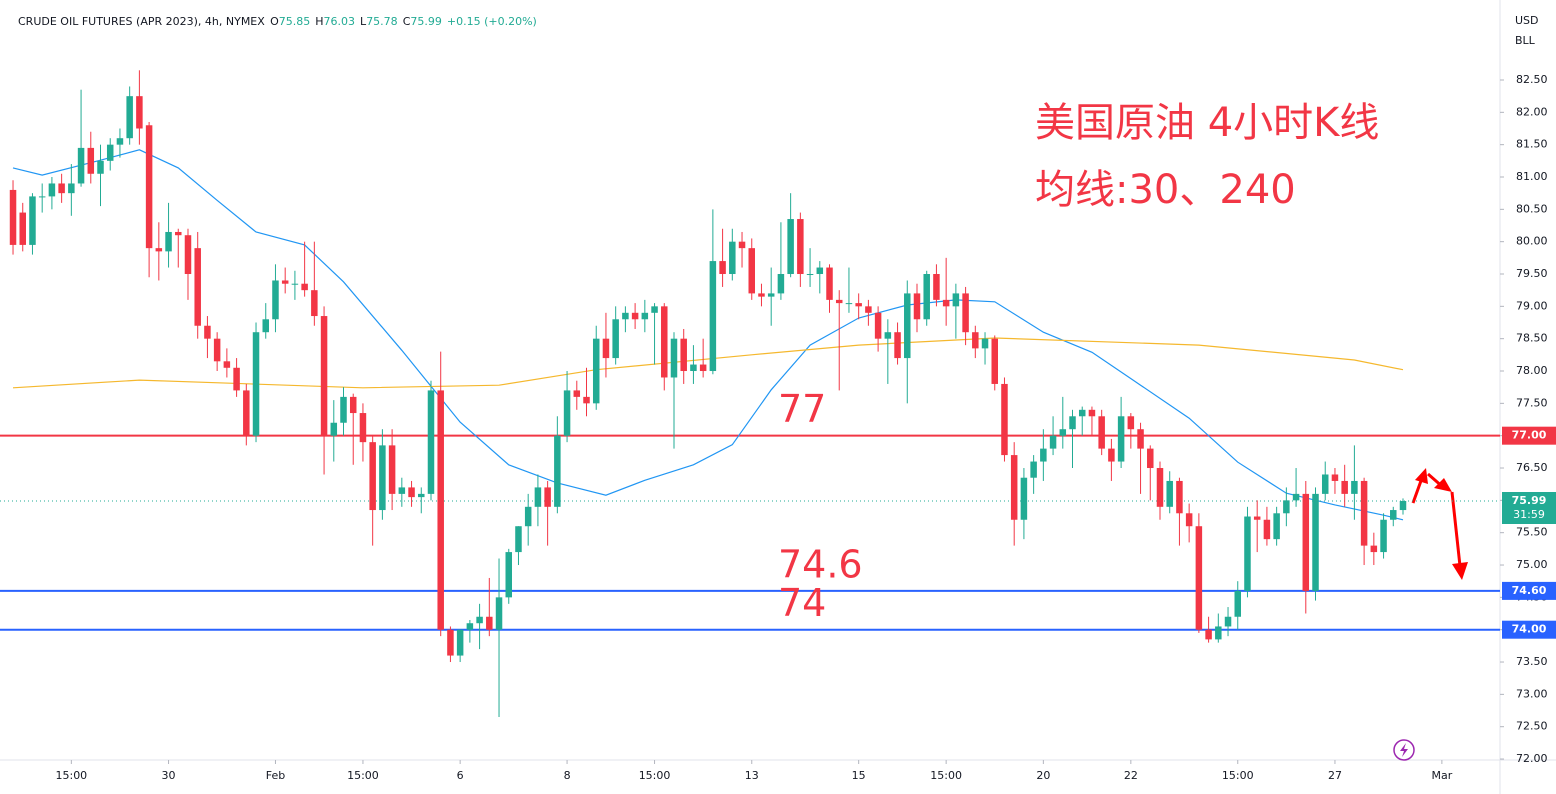  I want to click on x-tick-label: 13, so click(752, 775).